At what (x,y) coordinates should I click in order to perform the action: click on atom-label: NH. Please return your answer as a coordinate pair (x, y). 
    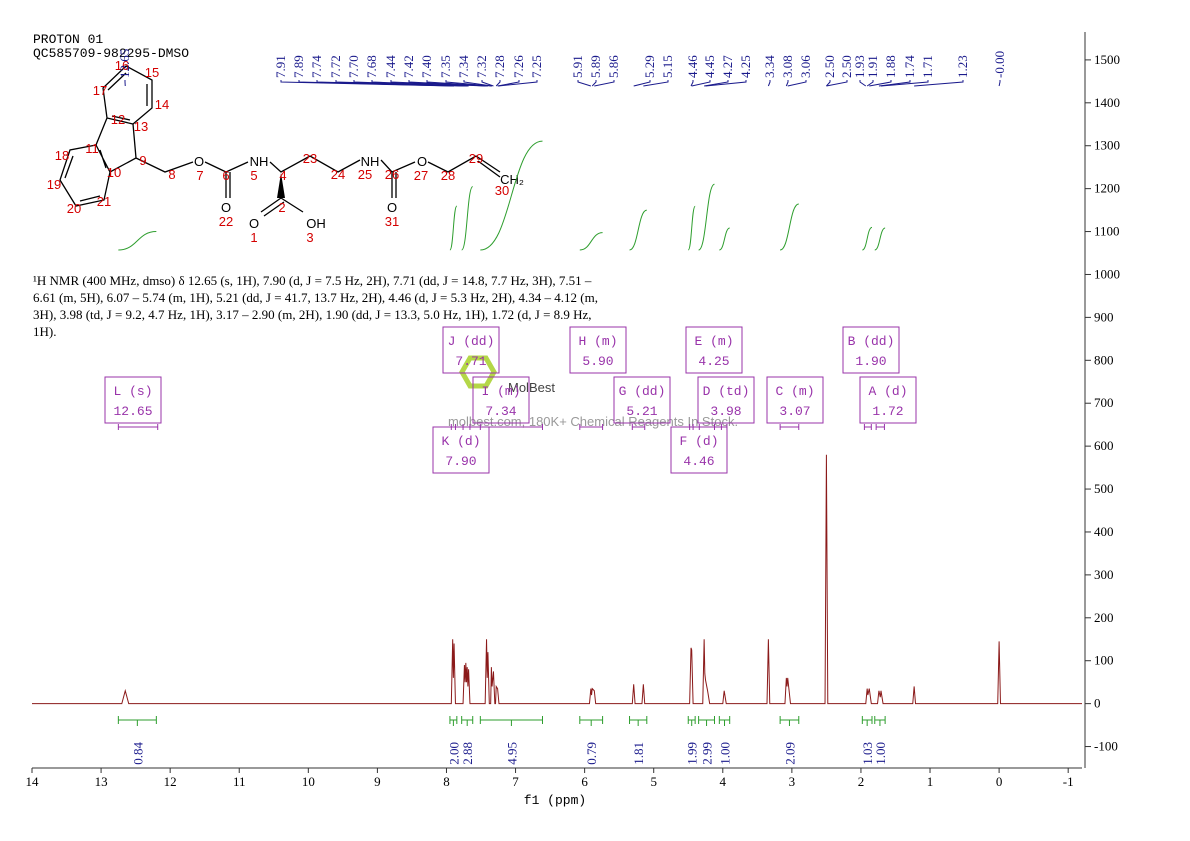
    Looking at the image, I should click on (370, 161).